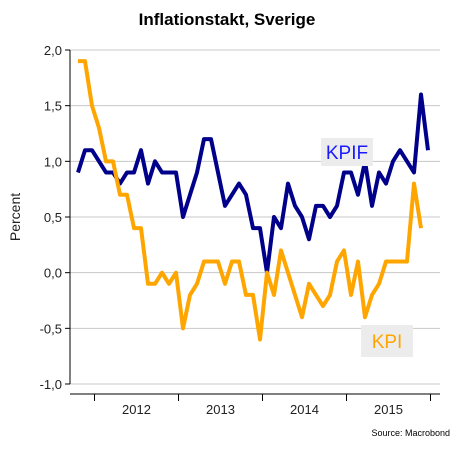 Image resolution: width=462 pixels, height=450 pixels. I want to click on y-tick-label: 0,0, so click(53, 273).